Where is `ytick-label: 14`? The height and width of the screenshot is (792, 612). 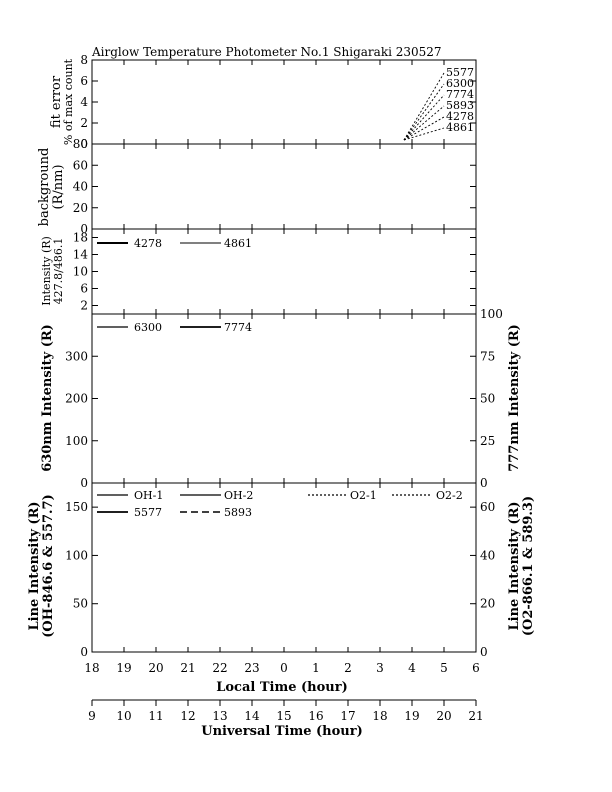
ytick-label: 14 is located at coordinates (81, 255).